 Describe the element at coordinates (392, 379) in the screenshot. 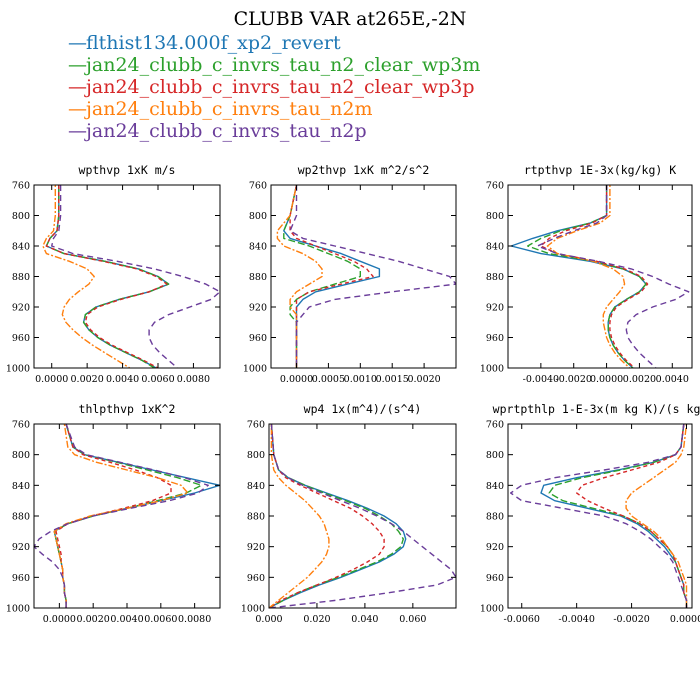

I see `x-tick-label: 0.0015` at that location.